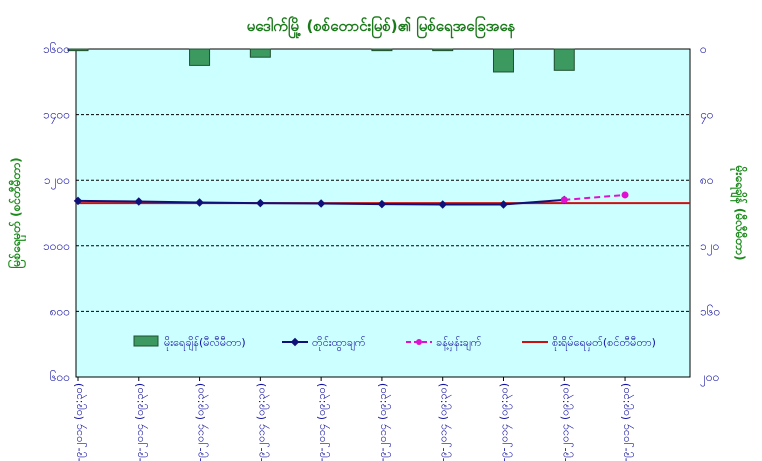  What do you see at coordinates (339, 343) in the screenshot?
I see `legend-label: တိုင်းထွာချက်` at bounding box center [339, 343].